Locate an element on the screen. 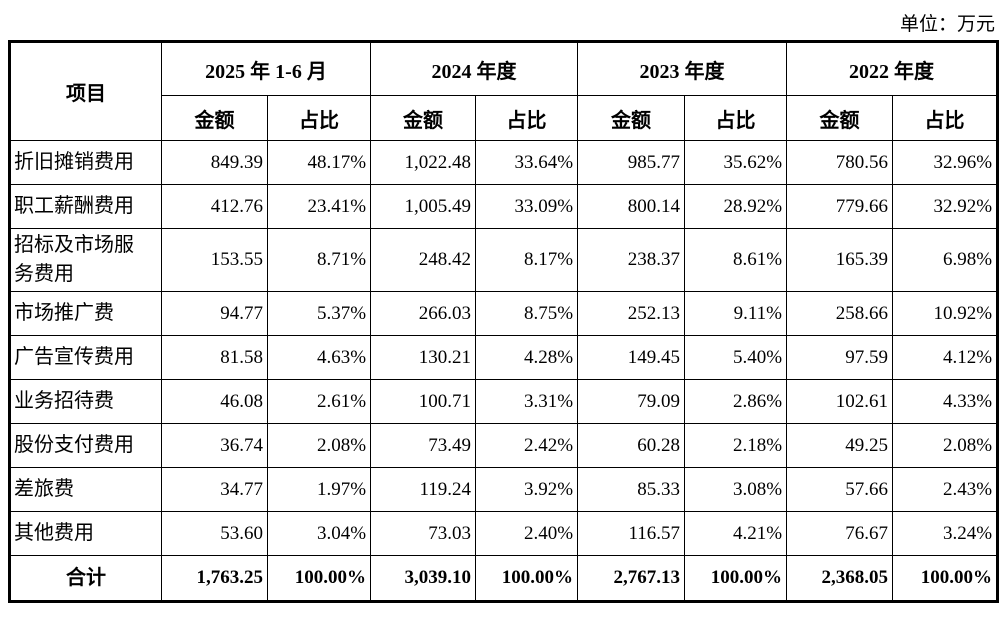 This screenshot has width=1001, height=642. amount-cell: 849.39 is located at coordinates (214, 162).